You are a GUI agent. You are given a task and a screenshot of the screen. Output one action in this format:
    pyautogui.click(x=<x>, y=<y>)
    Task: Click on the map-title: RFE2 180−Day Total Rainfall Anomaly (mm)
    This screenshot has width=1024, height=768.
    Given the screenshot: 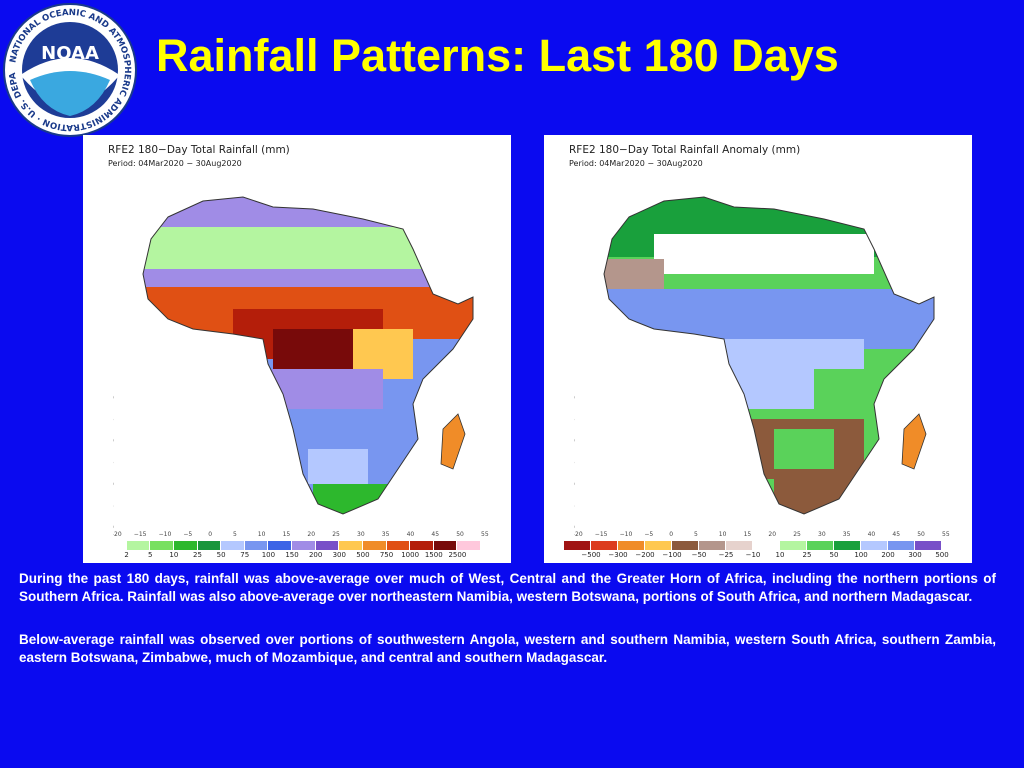 What is the action you would take?
    pyautogui.click(x=685, y=150)
    